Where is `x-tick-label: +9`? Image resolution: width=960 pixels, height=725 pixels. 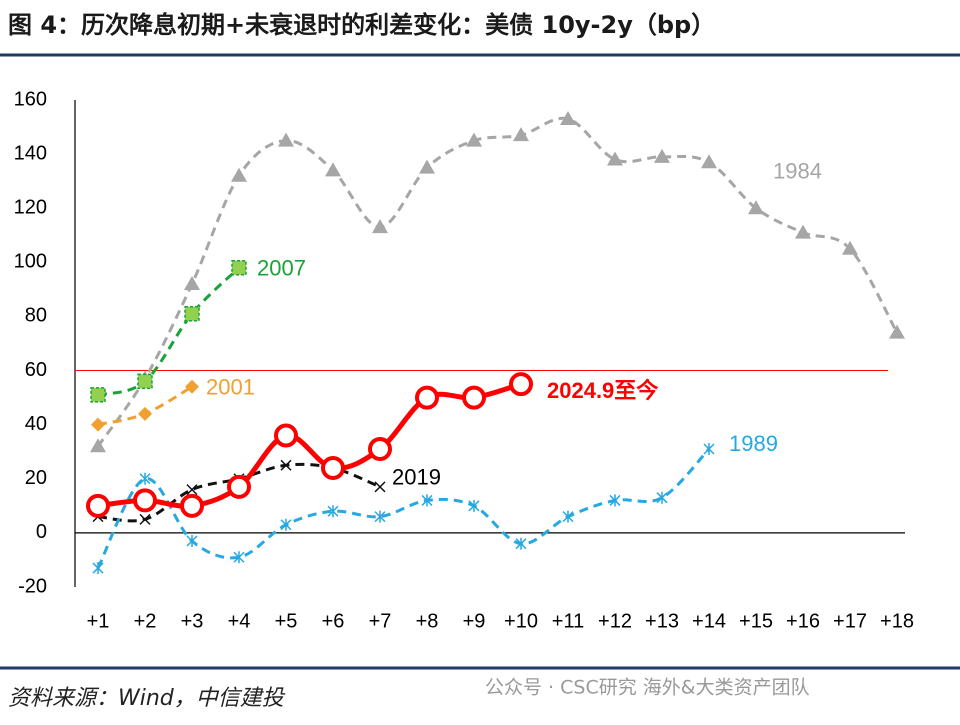
x-tick-label: +9 is located at coordinates (474, 621).